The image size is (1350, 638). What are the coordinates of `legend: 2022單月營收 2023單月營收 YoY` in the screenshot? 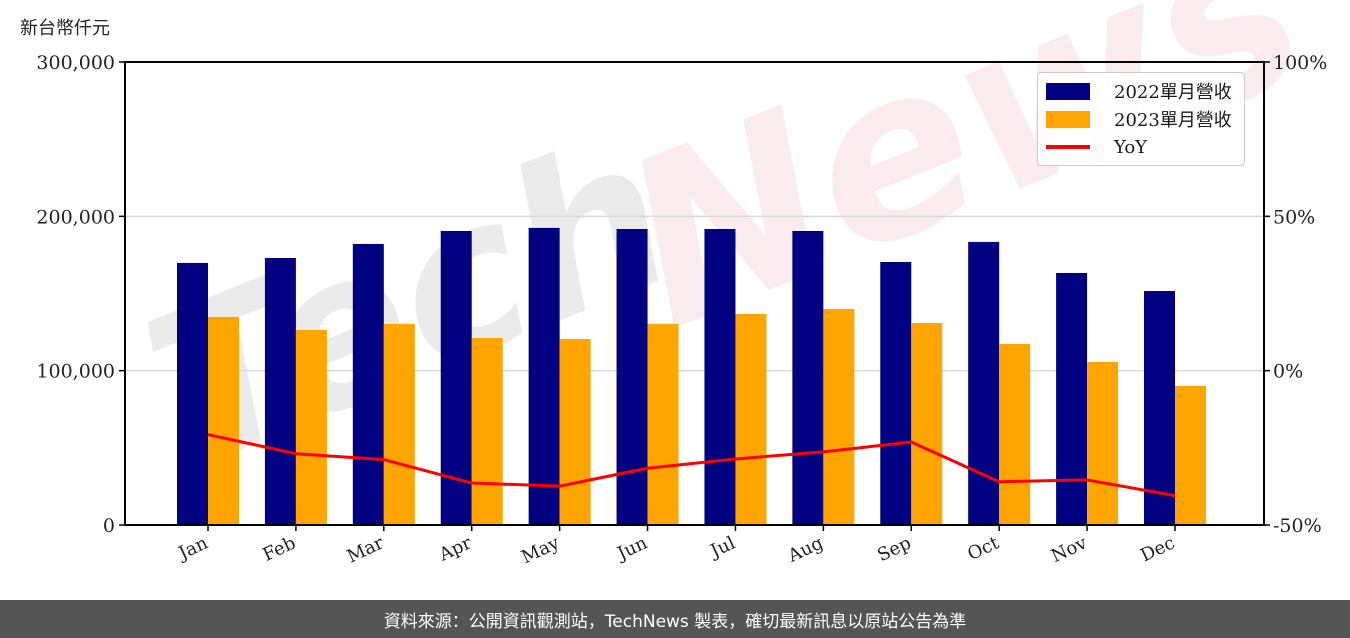 It's located at (1141, 119).